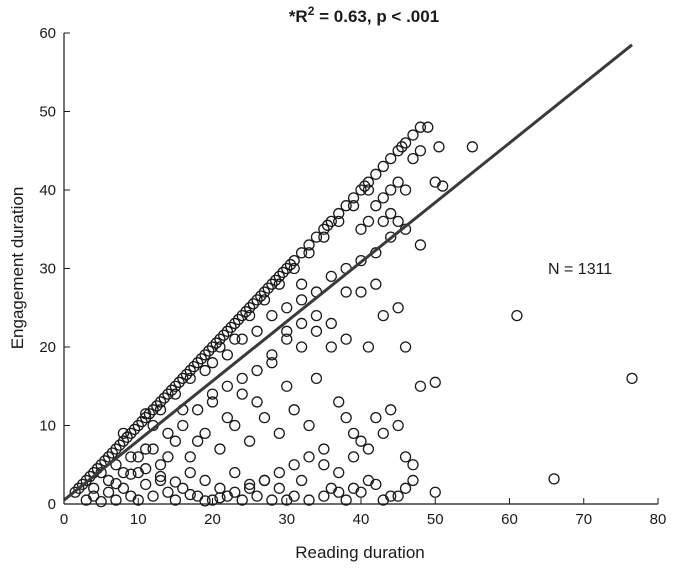 This screenshot has width=676, height=568. I want to click on chart-title: *R2 = 0.63, p < .001, so click(364, 15).